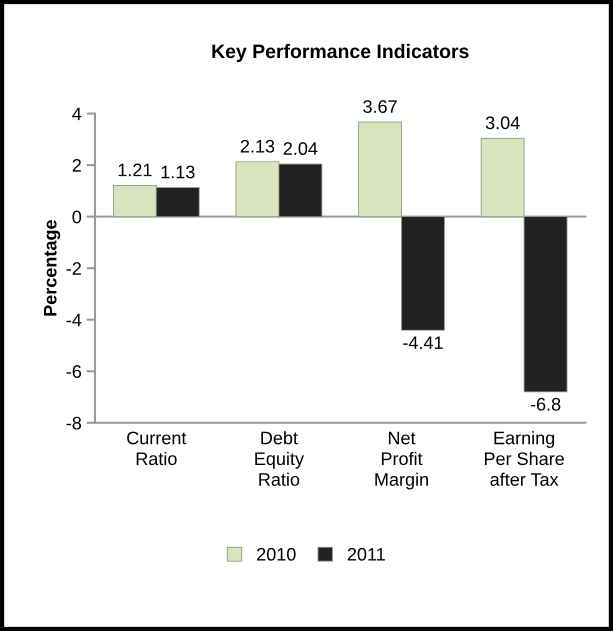  I want to click on y-tick-label: -8, so click(74, 423).